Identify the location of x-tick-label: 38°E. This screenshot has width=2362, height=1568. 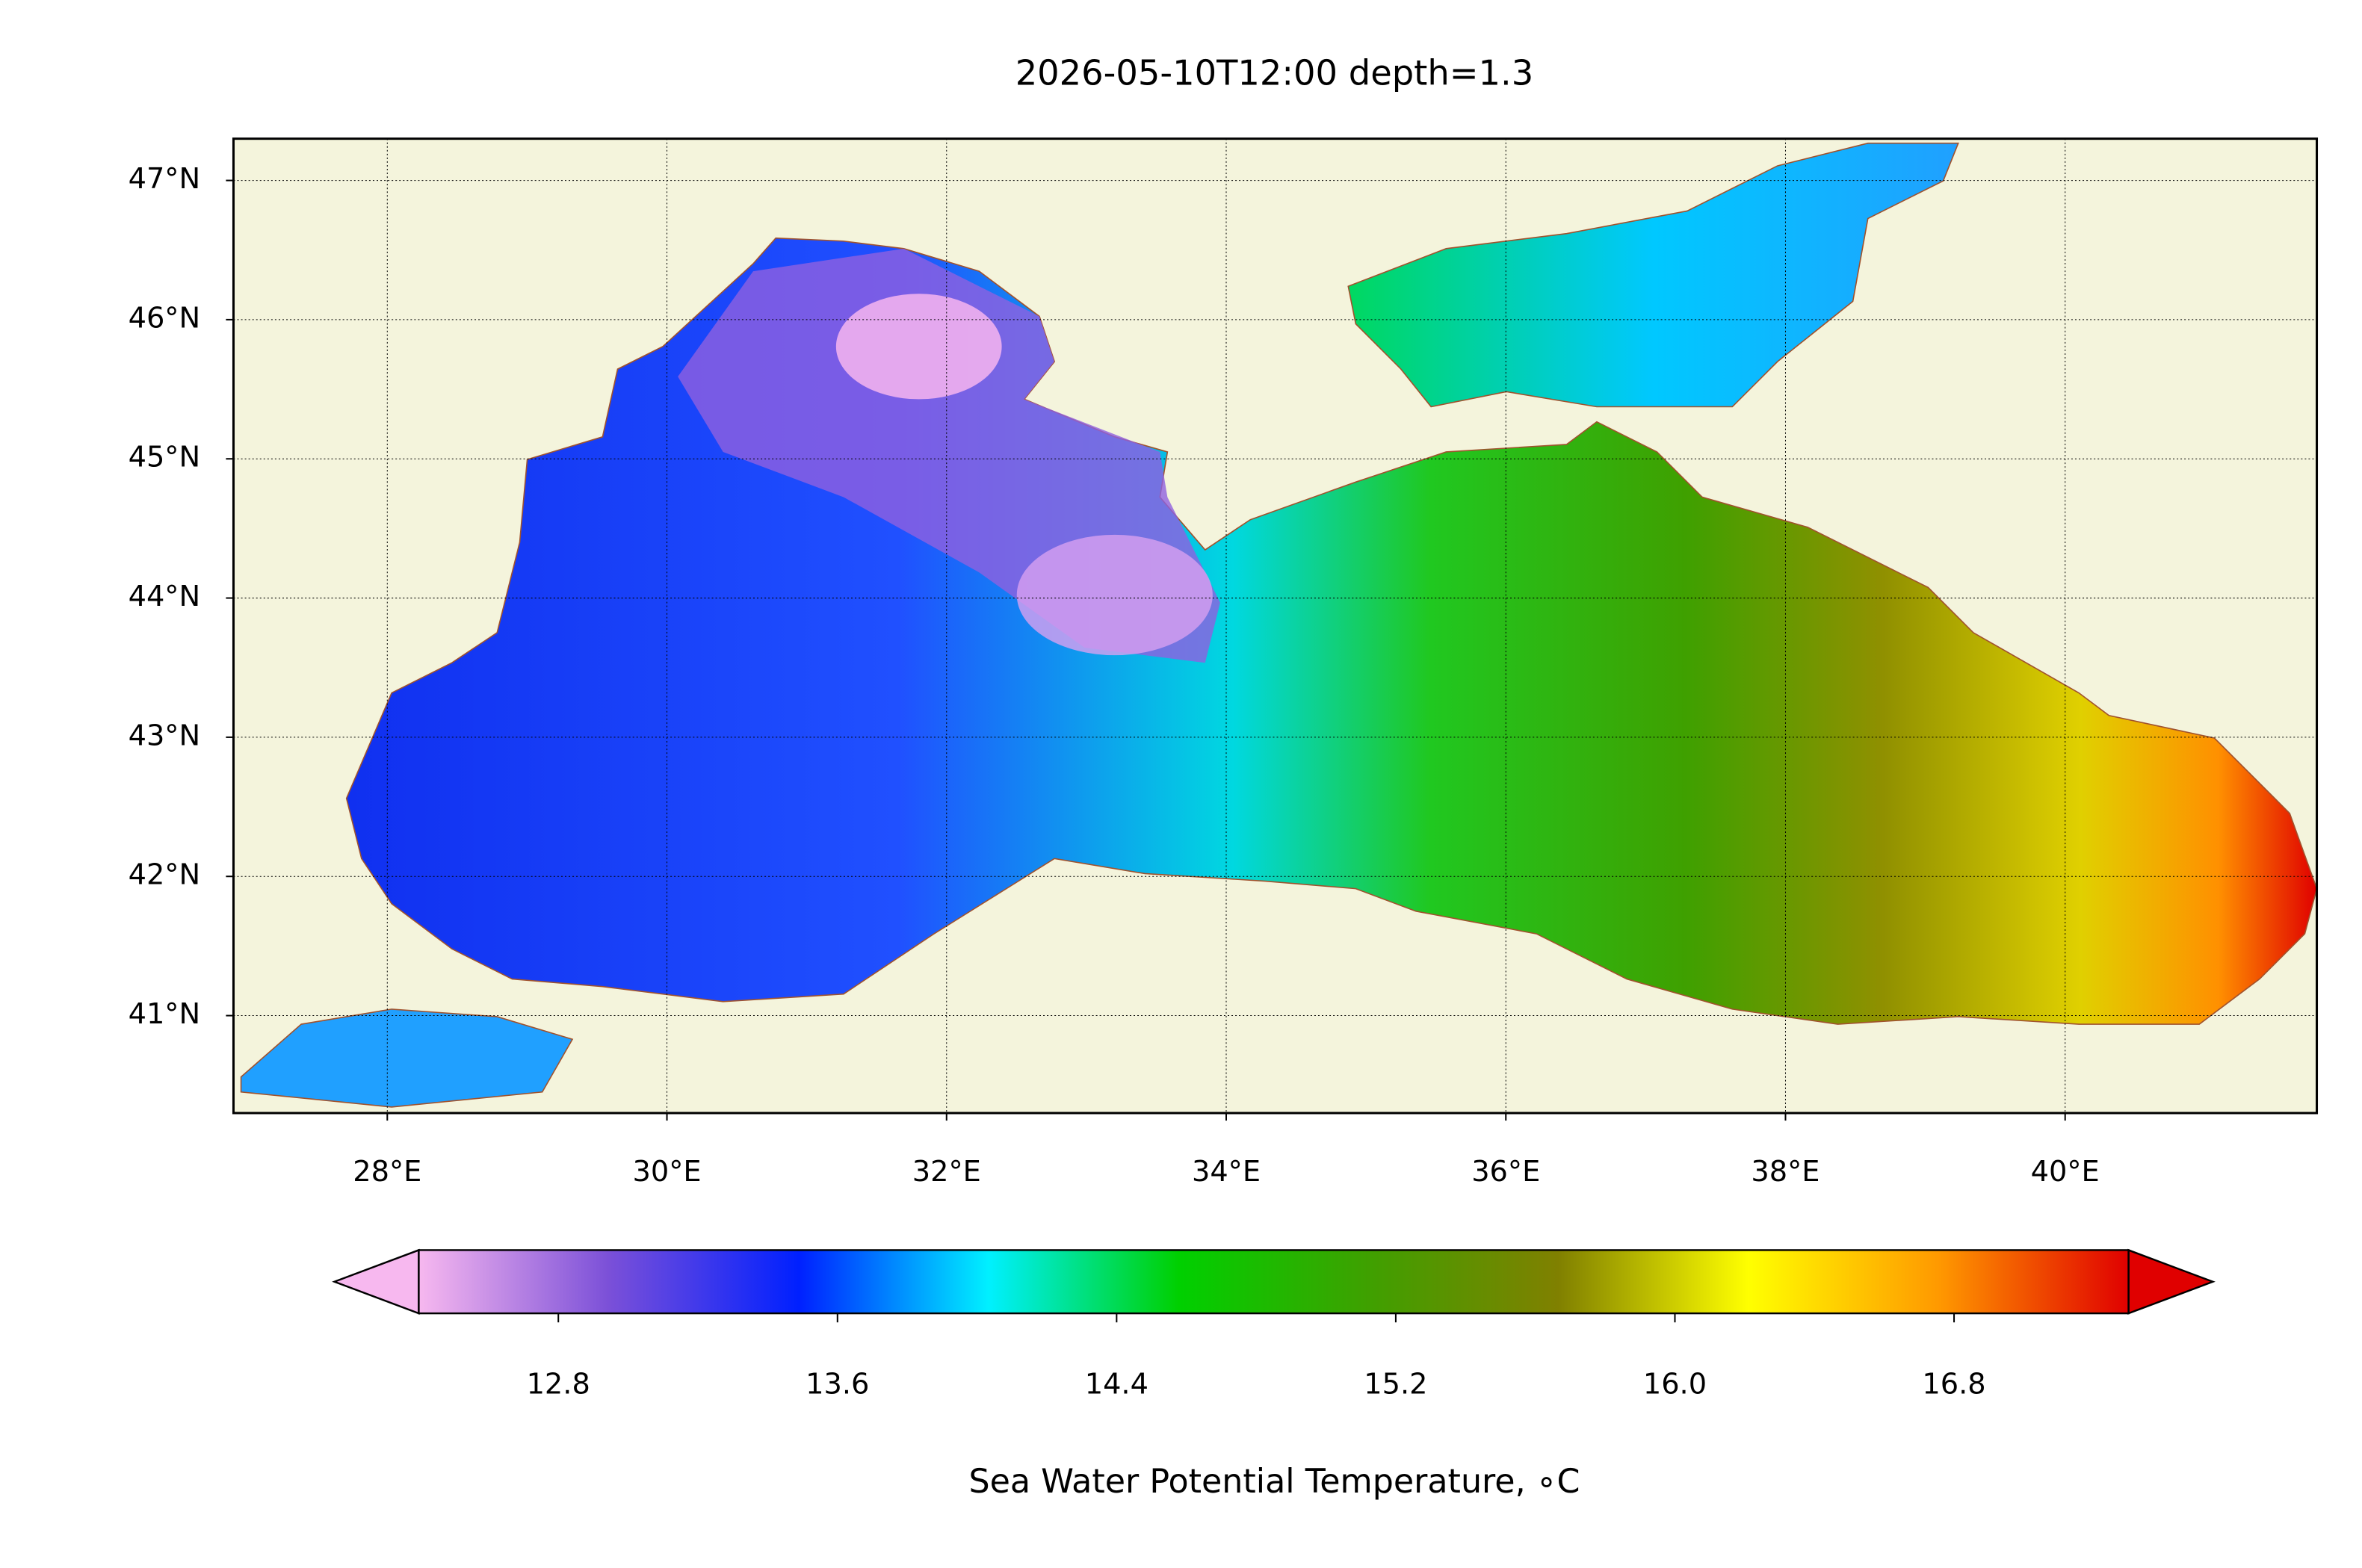
(1785, 1172).